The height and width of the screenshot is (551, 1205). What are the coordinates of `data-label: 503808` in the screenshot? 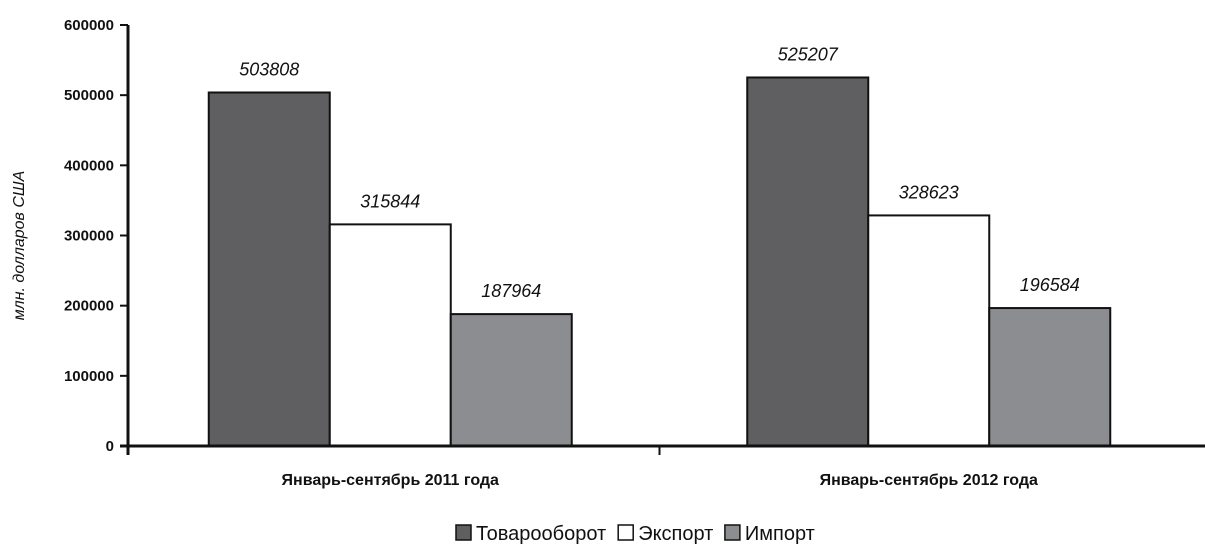 It's located at (269, 69).